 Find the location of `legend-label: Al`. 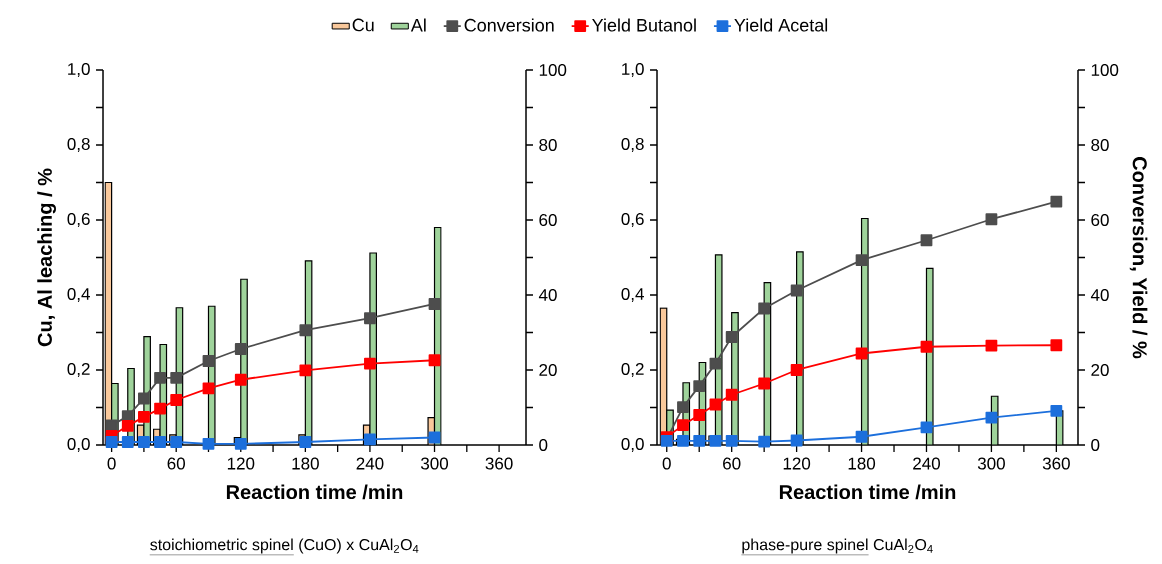

legend-label: Al is located at coordinates (418, 25).